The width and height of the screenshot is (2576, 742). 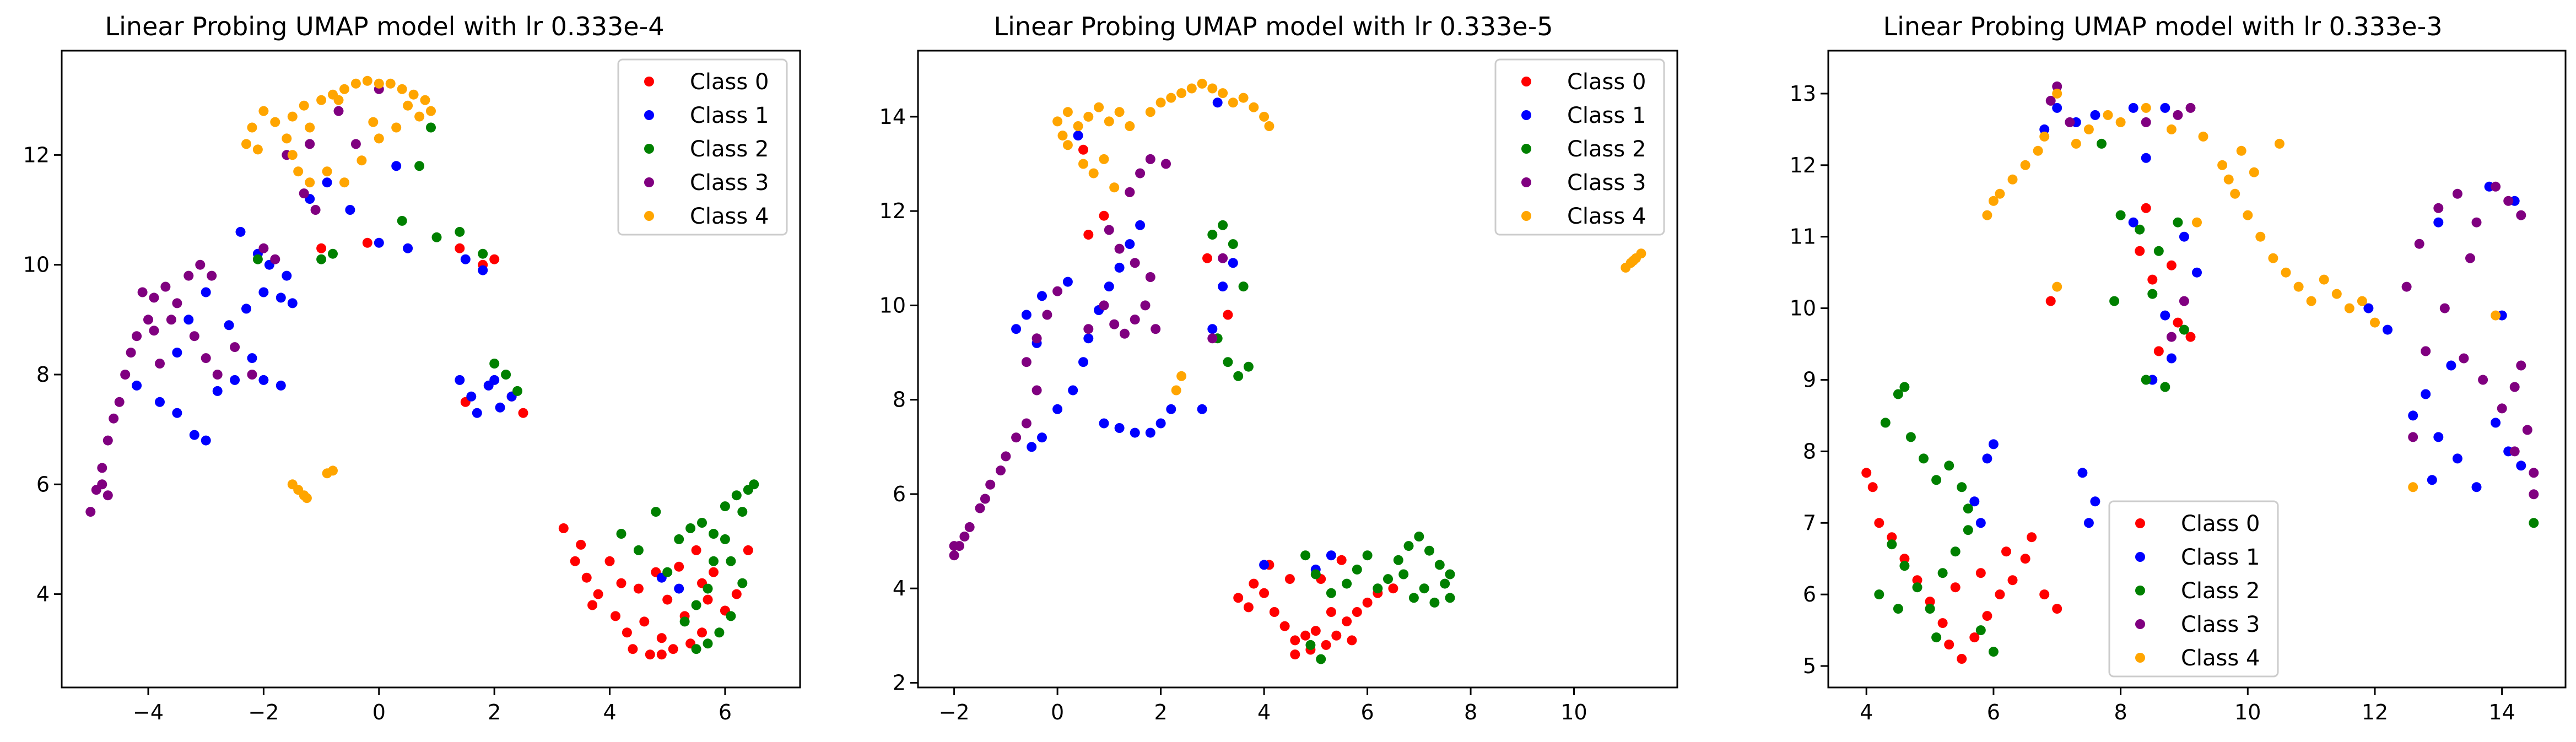 I want to click on panel-3-x-ticks: 4 6 8 10 12 14, so click(x=2187, y=705).